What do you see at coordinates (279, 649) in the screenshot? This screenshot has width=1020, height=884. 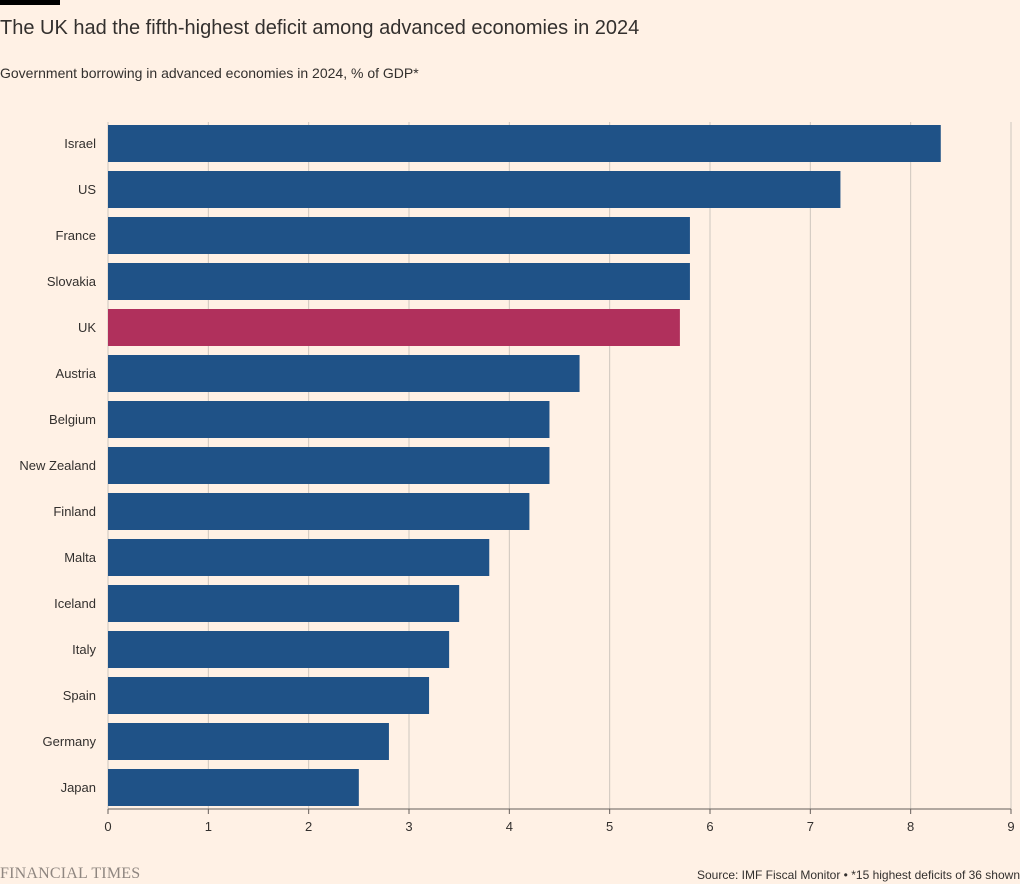 I see `bar-italy` at bounding box center [279, 649].